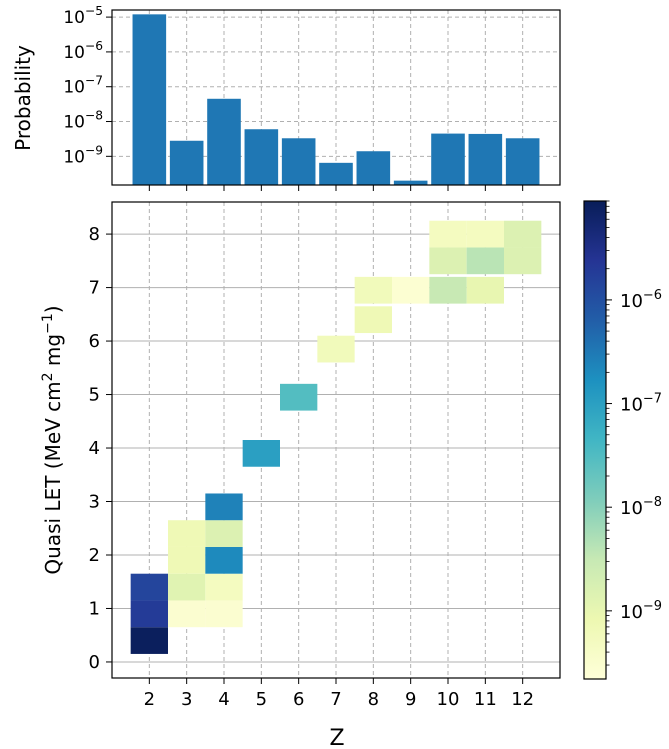 Image resolution: width=669 pixels, height=749 pixels. Describe the element at coordinates (298, 699) in the screenshot. I see `heatmap-x-tick-label: 6` at that location.